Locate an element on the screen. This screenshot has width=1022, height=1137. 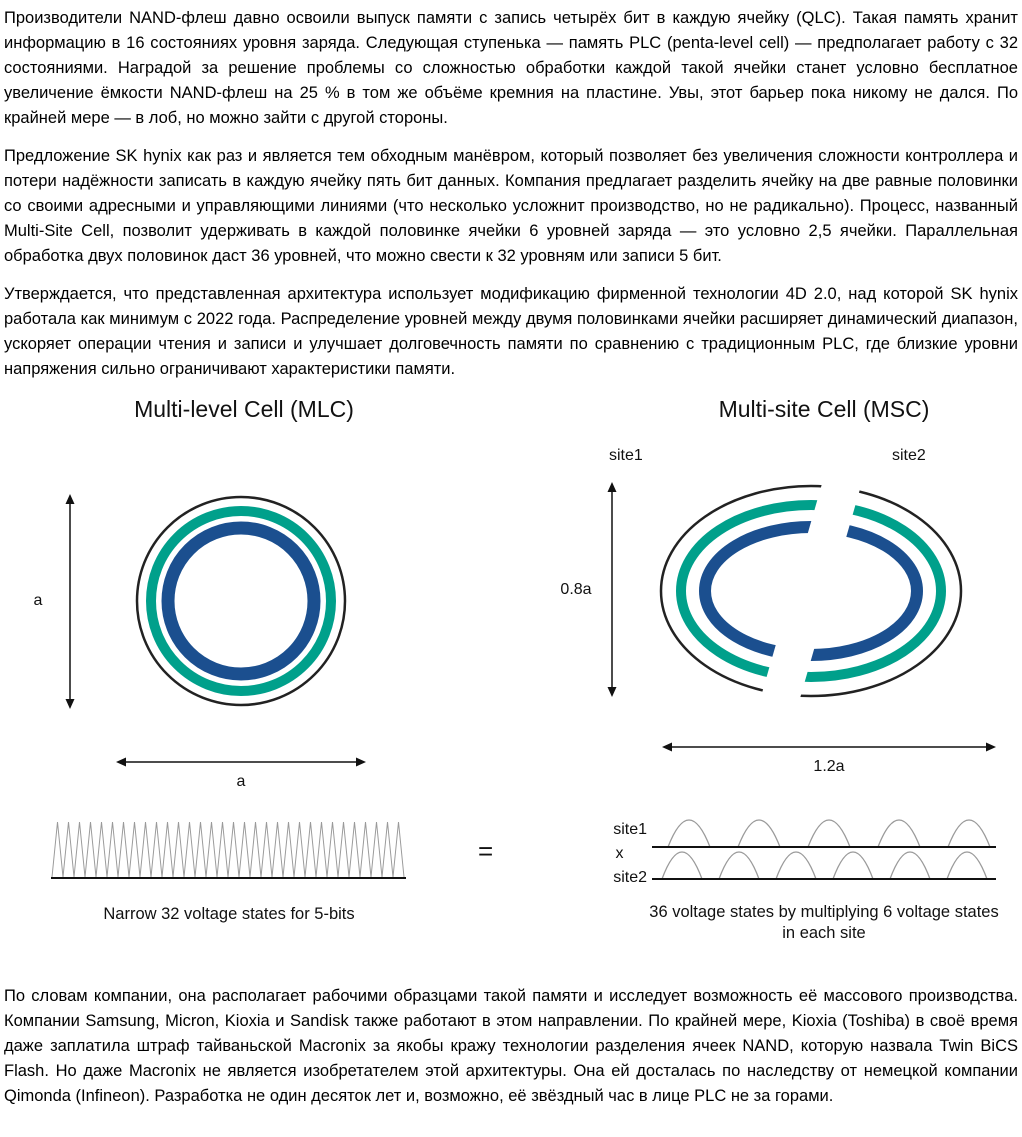
wave-site1-label: site1 is located at coordinates (630, 829).